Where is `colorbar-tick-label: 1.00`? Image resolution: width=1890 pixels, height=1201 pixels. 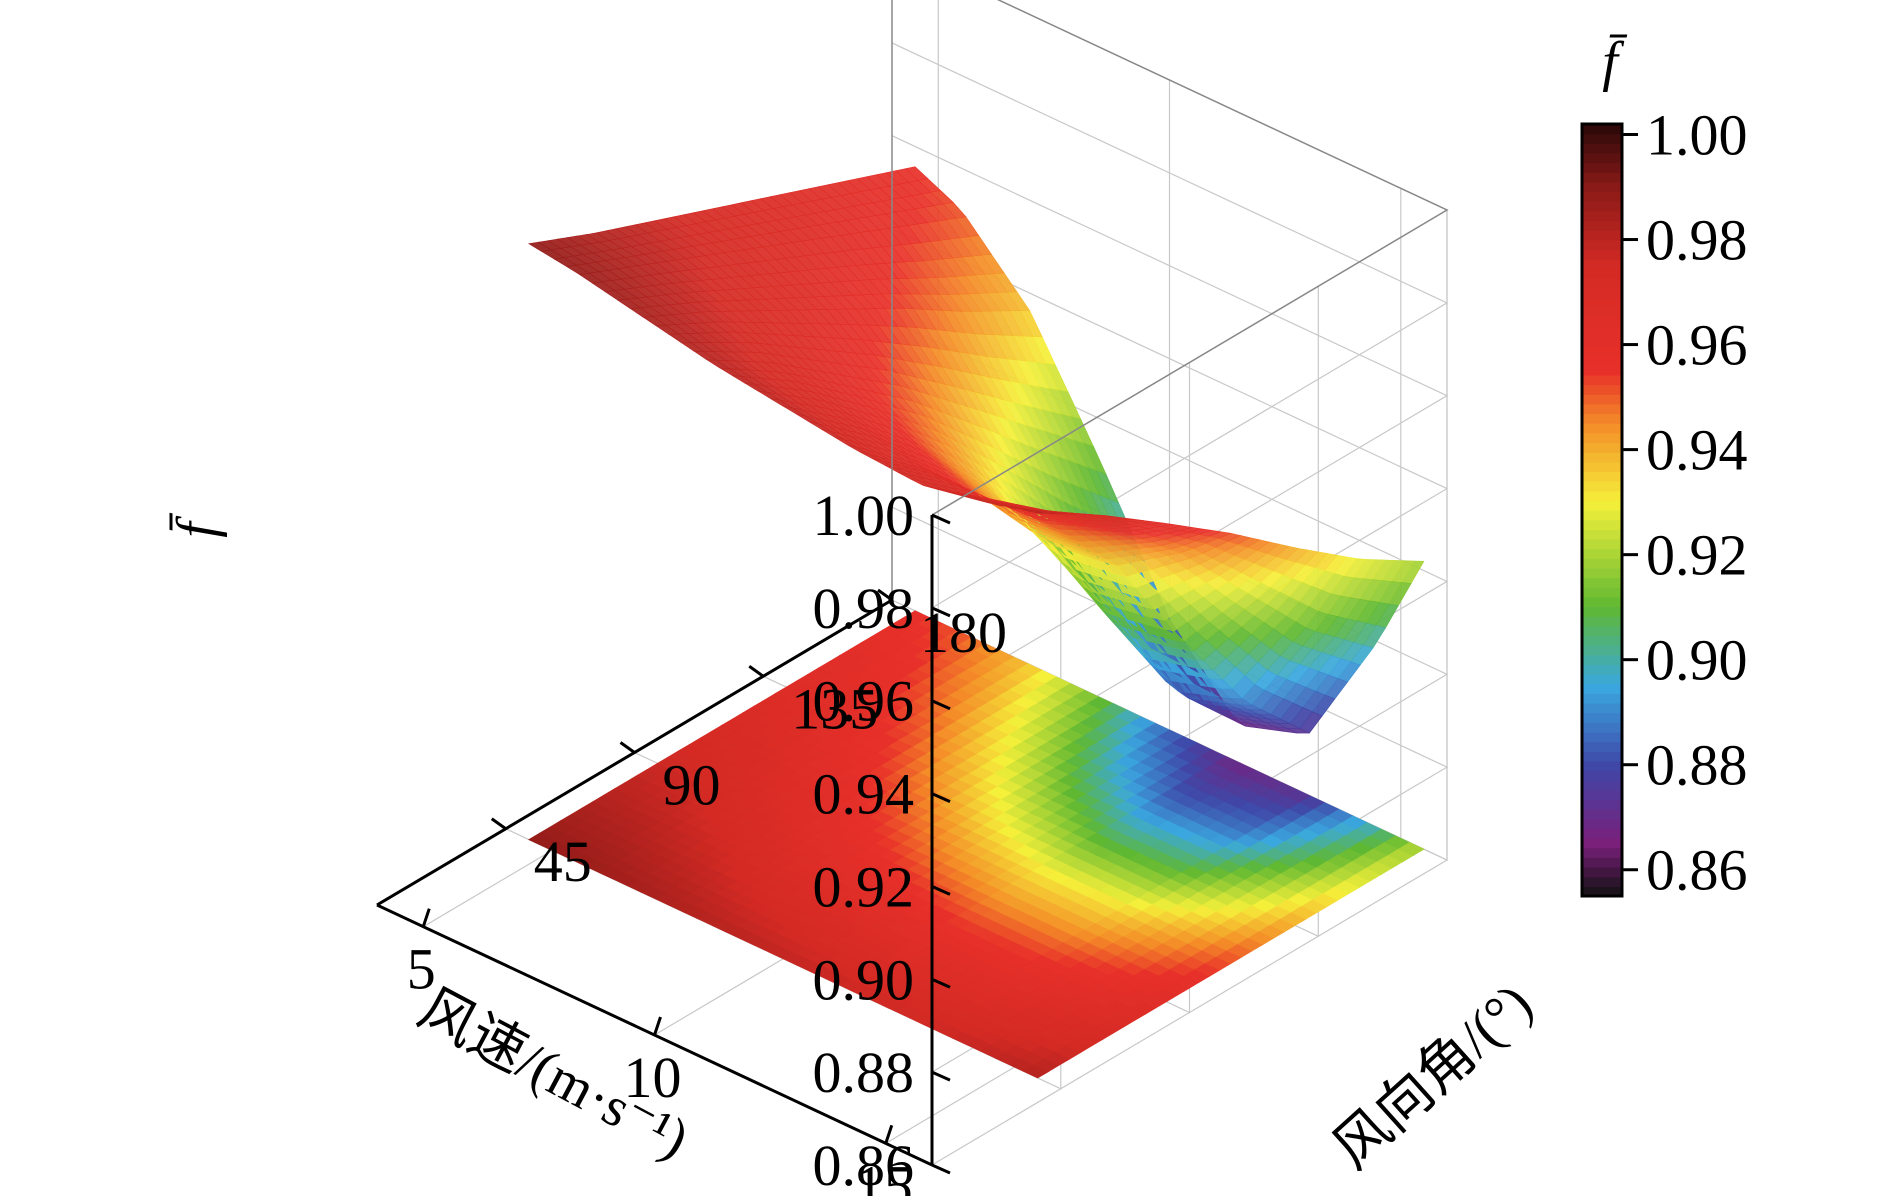 colorbar-tick-label: 1.00 is located at coordinates (1697, 135).